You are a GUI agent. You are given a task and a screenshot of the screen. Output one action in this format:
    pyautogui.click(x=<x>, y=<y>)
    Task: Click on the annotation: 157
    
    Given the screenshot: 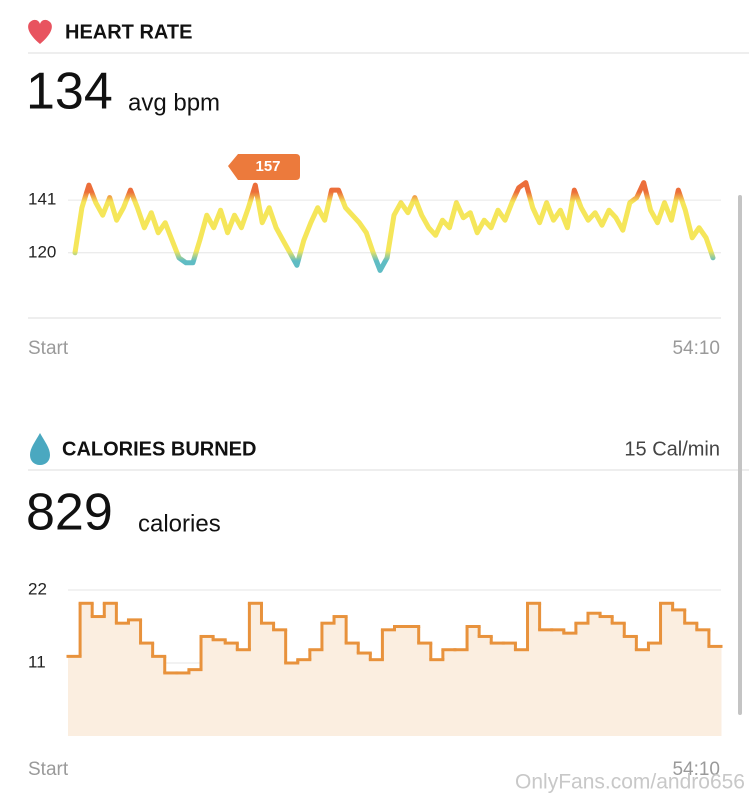 What is the action you would take?
    pyautogui.click(x=267, y=166)
    